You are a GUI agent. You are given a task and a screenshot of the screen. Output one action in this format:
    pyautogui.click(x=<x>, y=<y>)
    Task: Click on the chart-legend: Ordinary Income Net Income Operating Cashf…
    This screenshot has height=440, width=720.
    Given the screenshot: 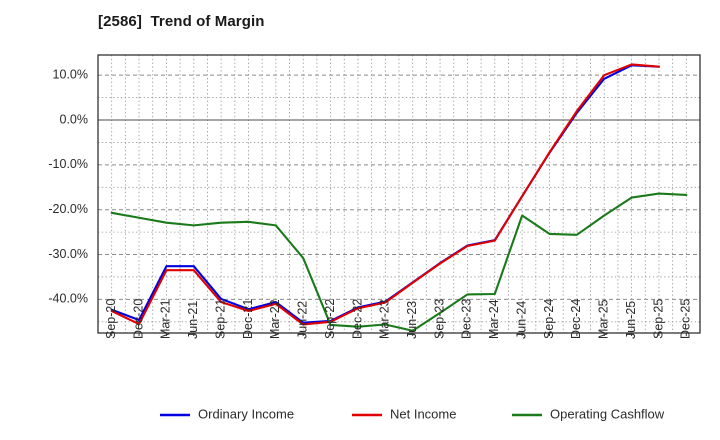 What is the action you would take?
    pyautogui.click(x=412, y=413)
    